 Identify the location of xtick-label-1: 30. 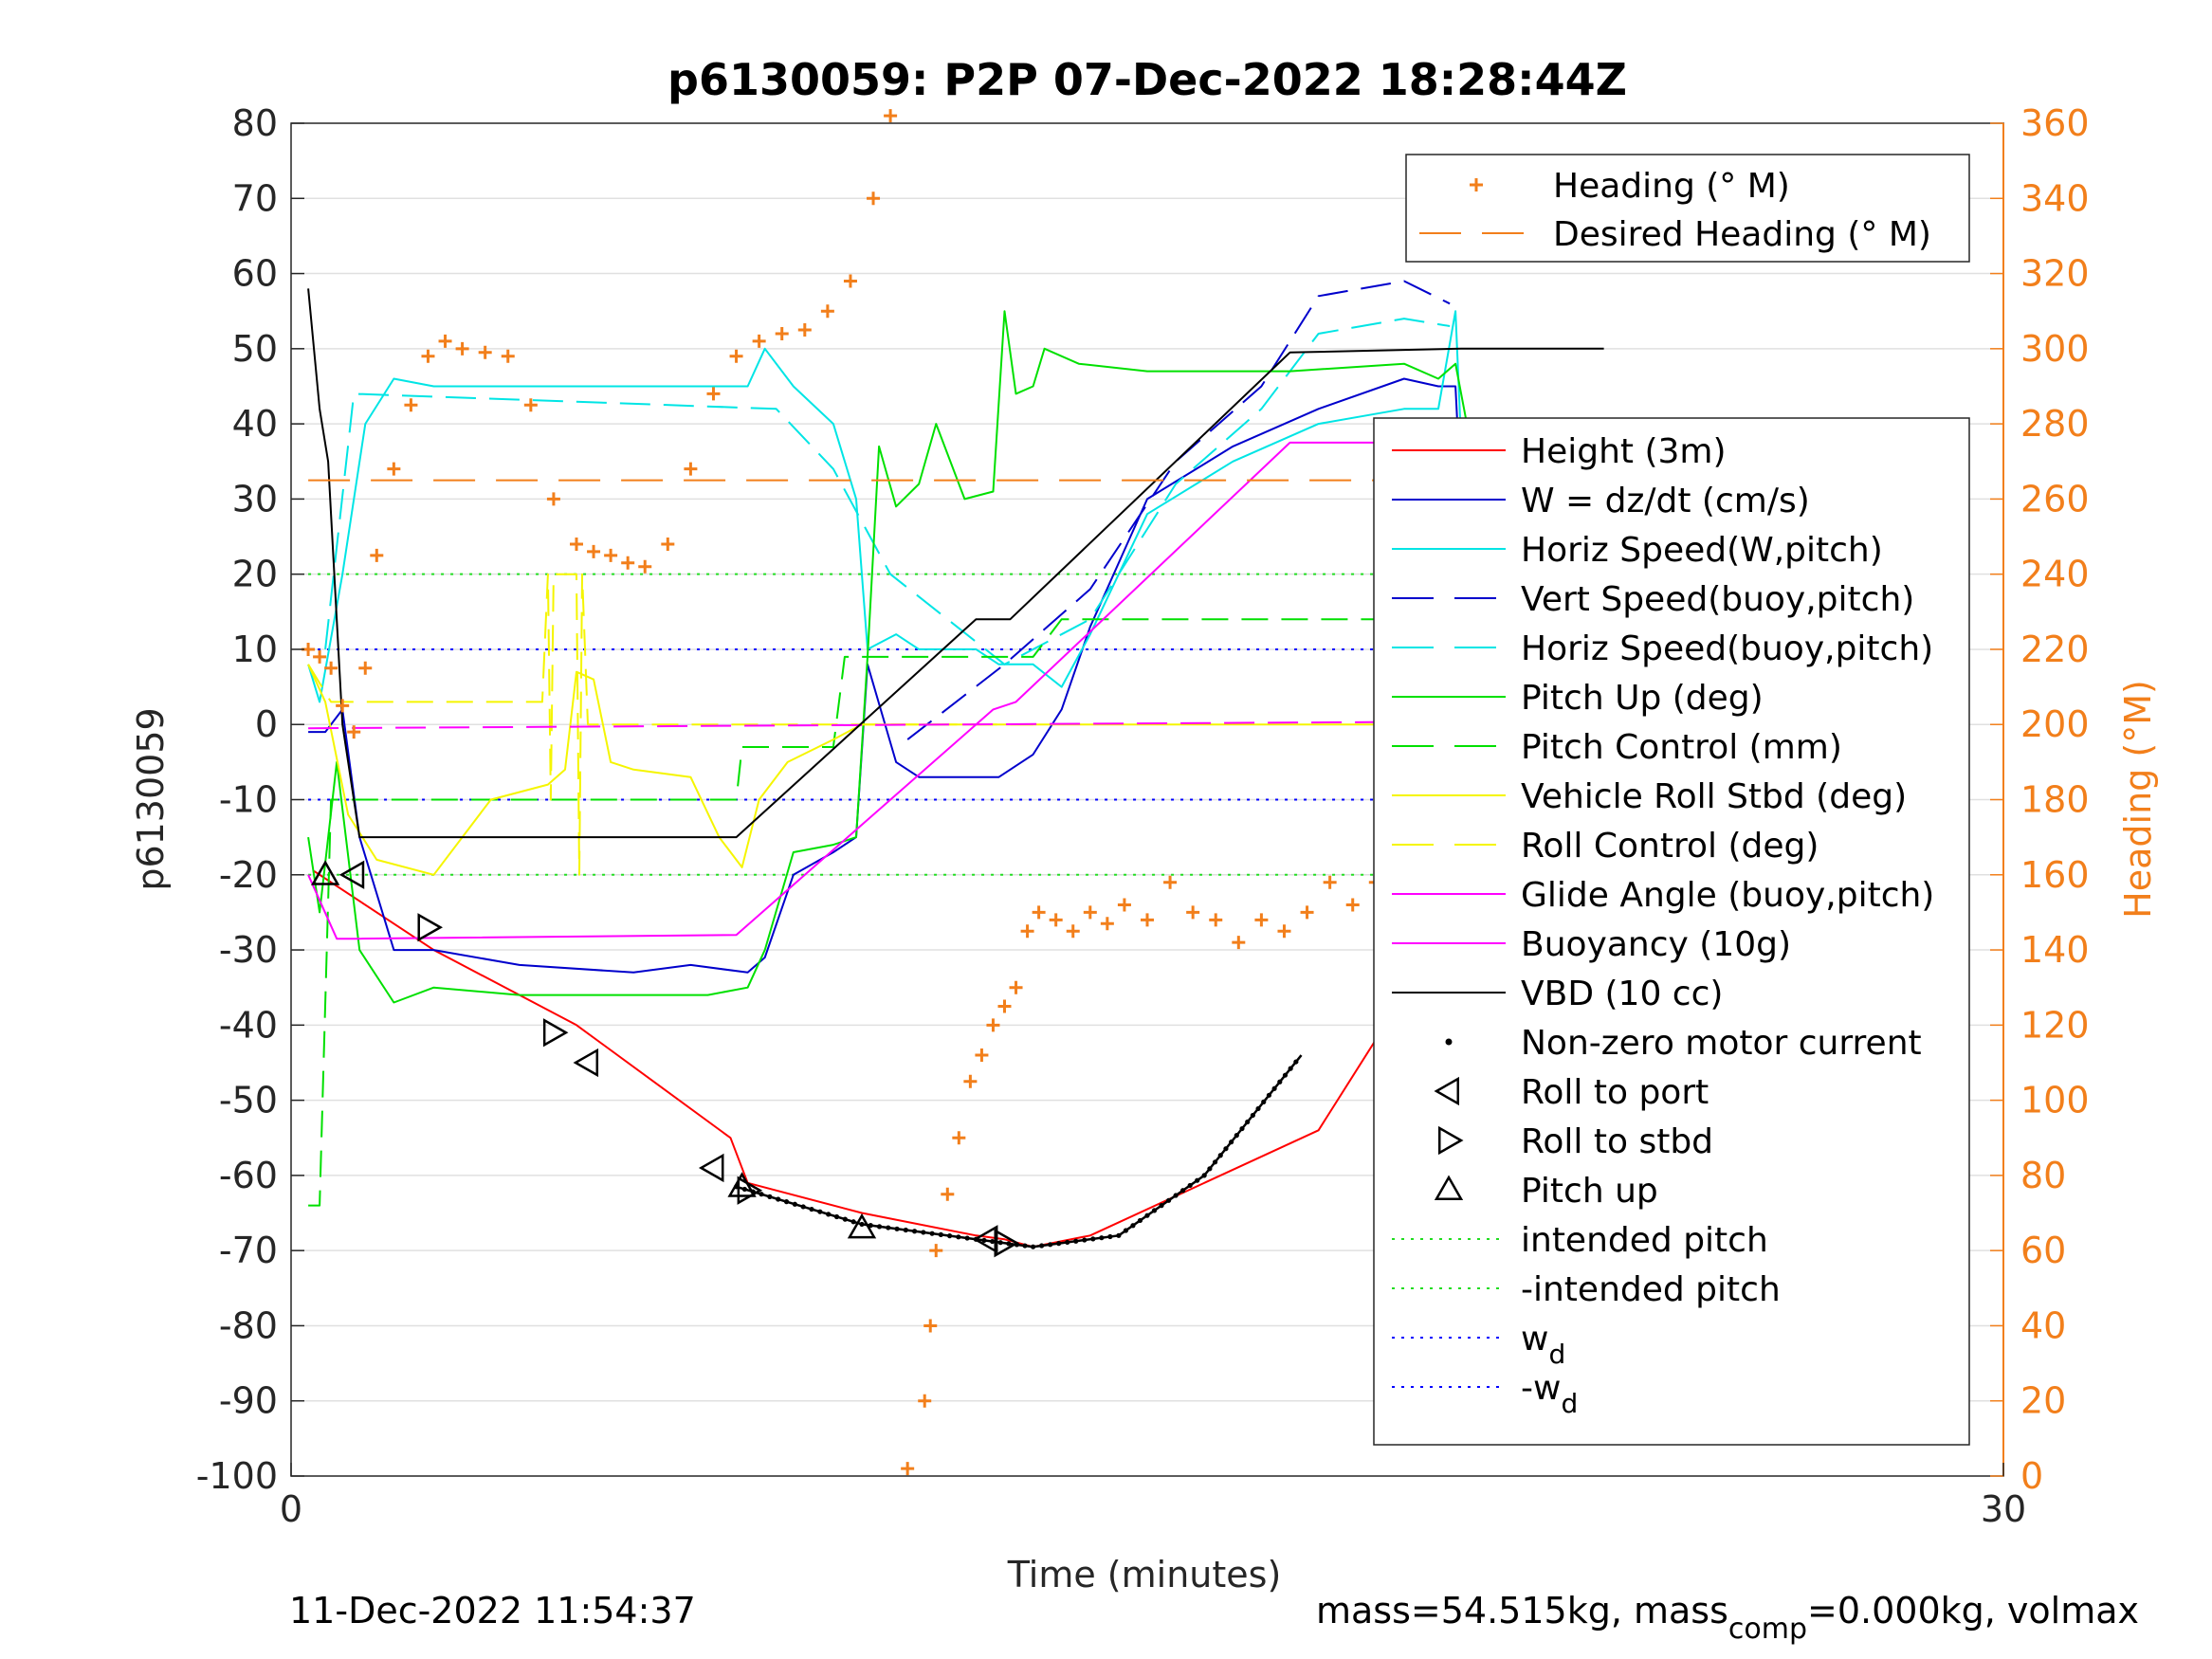
(2003, 1509).